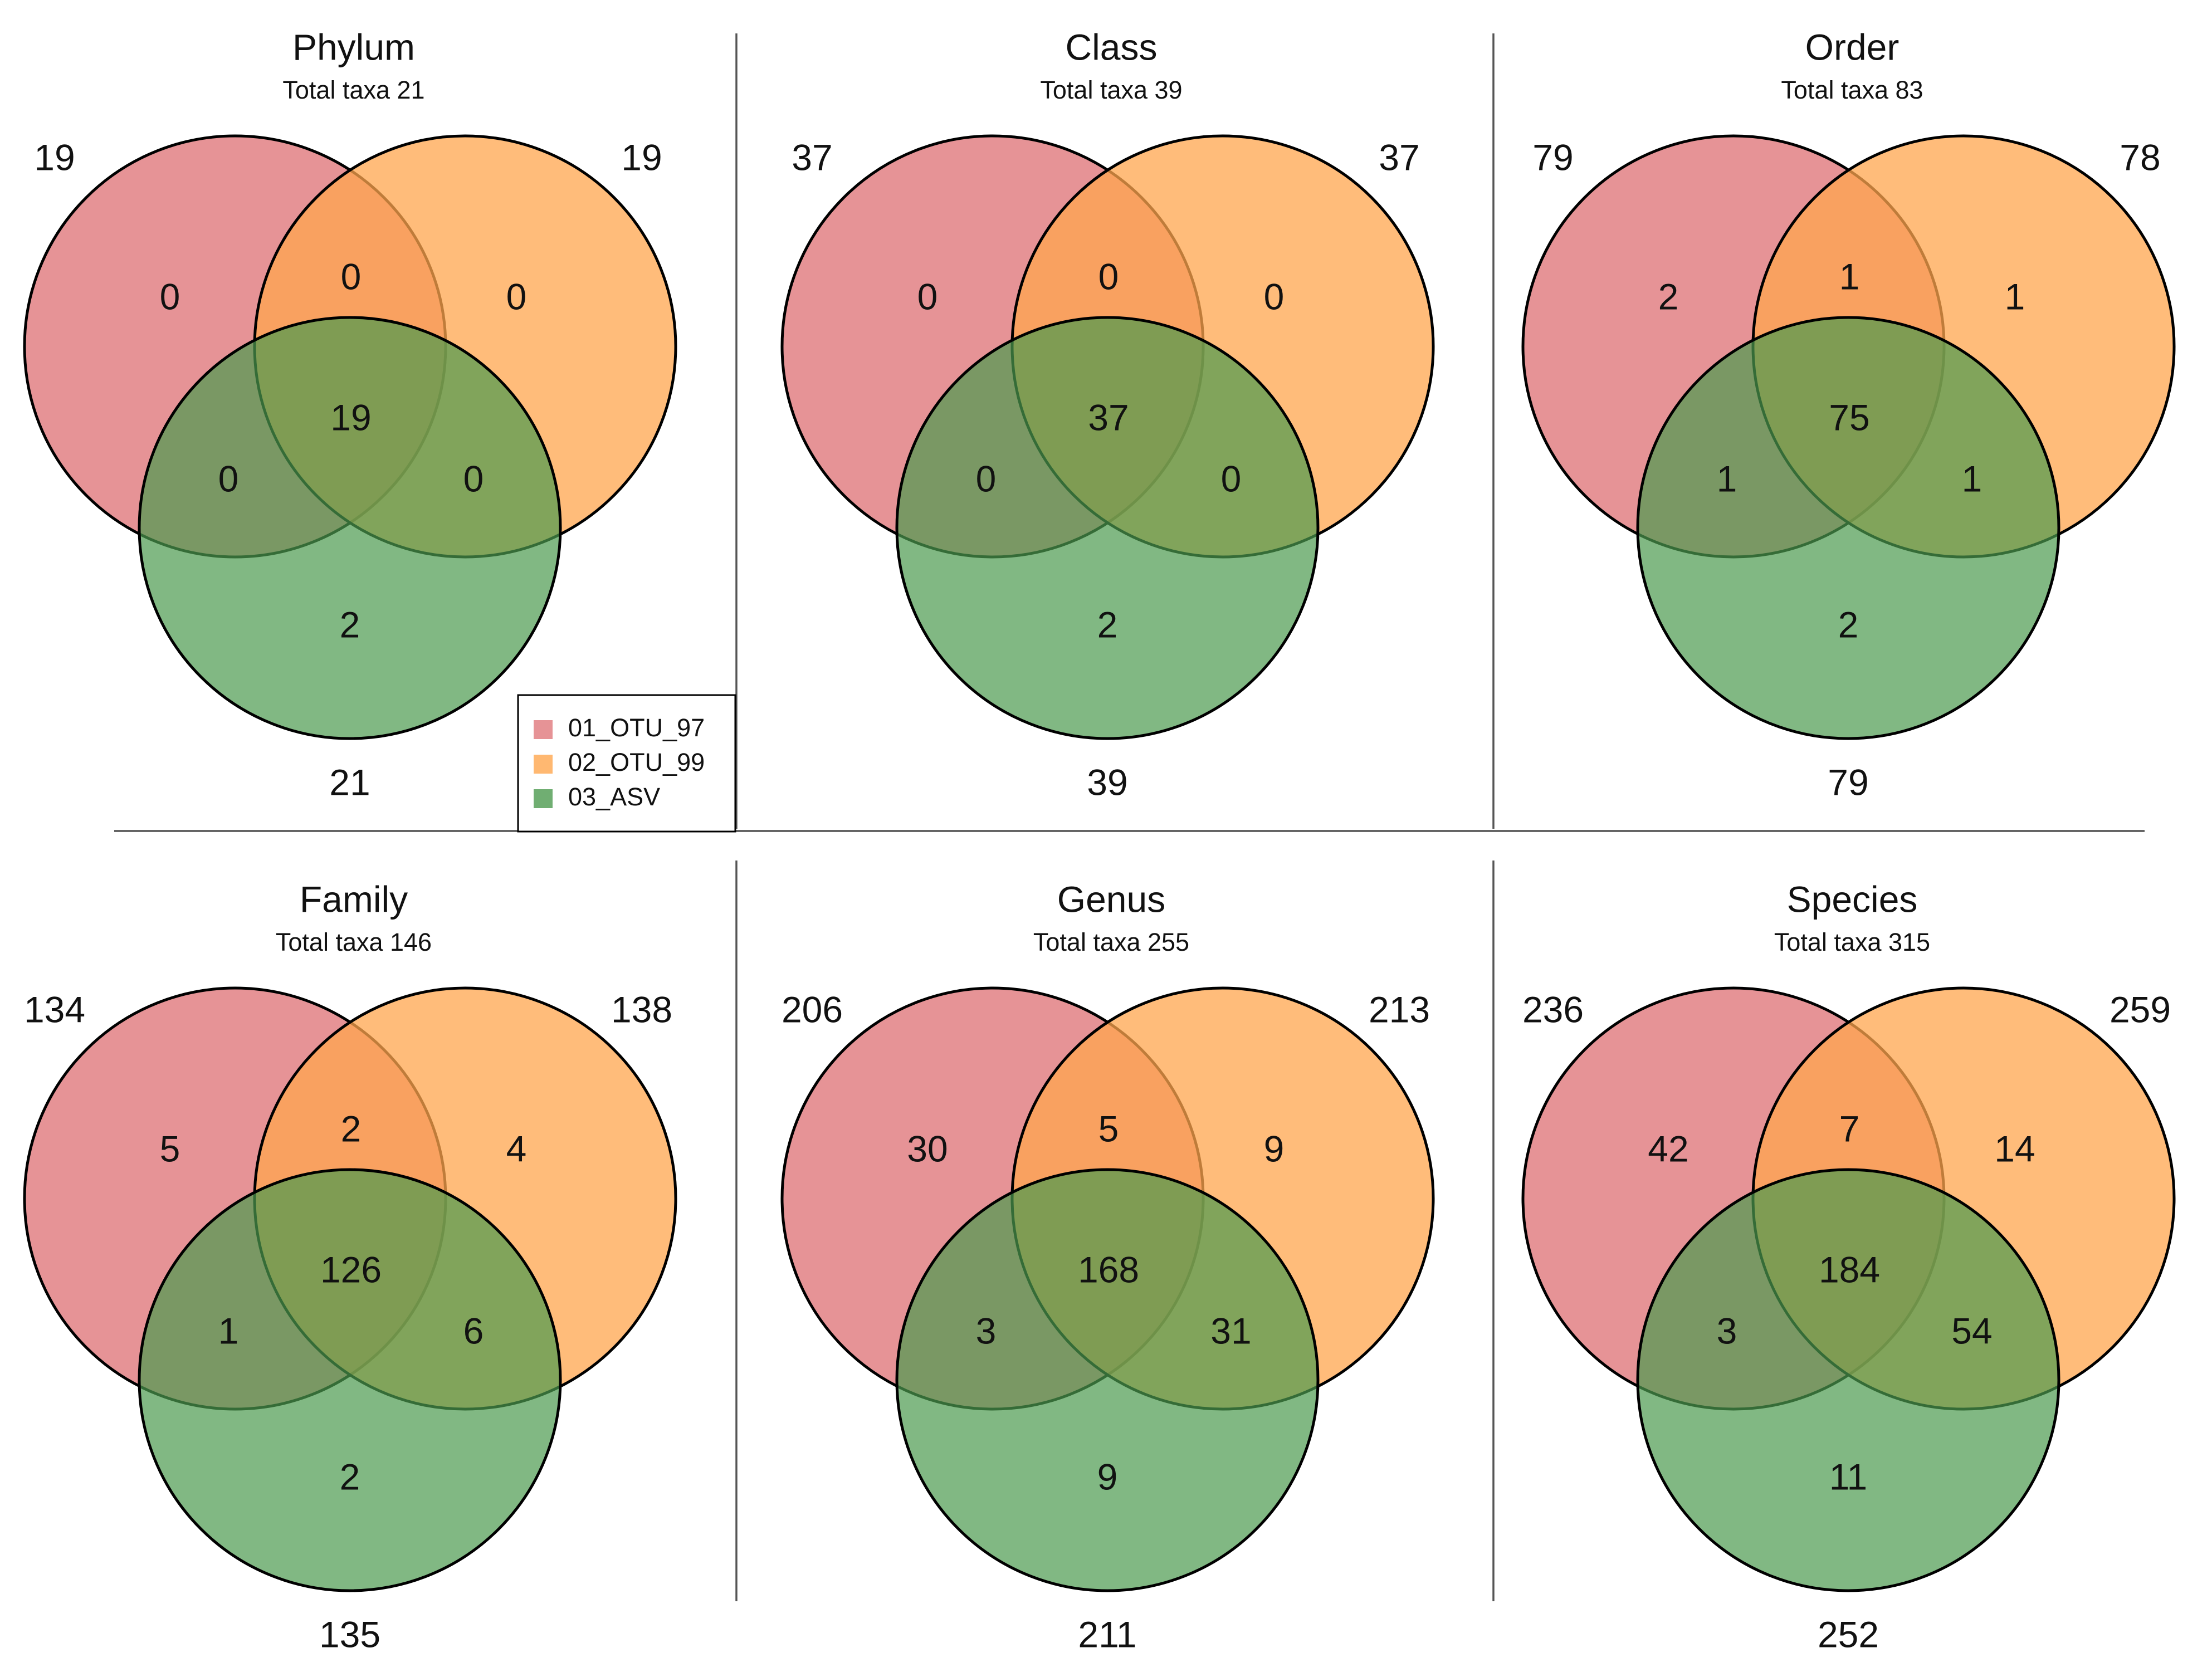 The height and width of the screenshot is (1677, 2212). What do you see at coordinates (1107, 782) in the screenshot?
I see `set-total-c: 39` at bounding box center [1107, 782].